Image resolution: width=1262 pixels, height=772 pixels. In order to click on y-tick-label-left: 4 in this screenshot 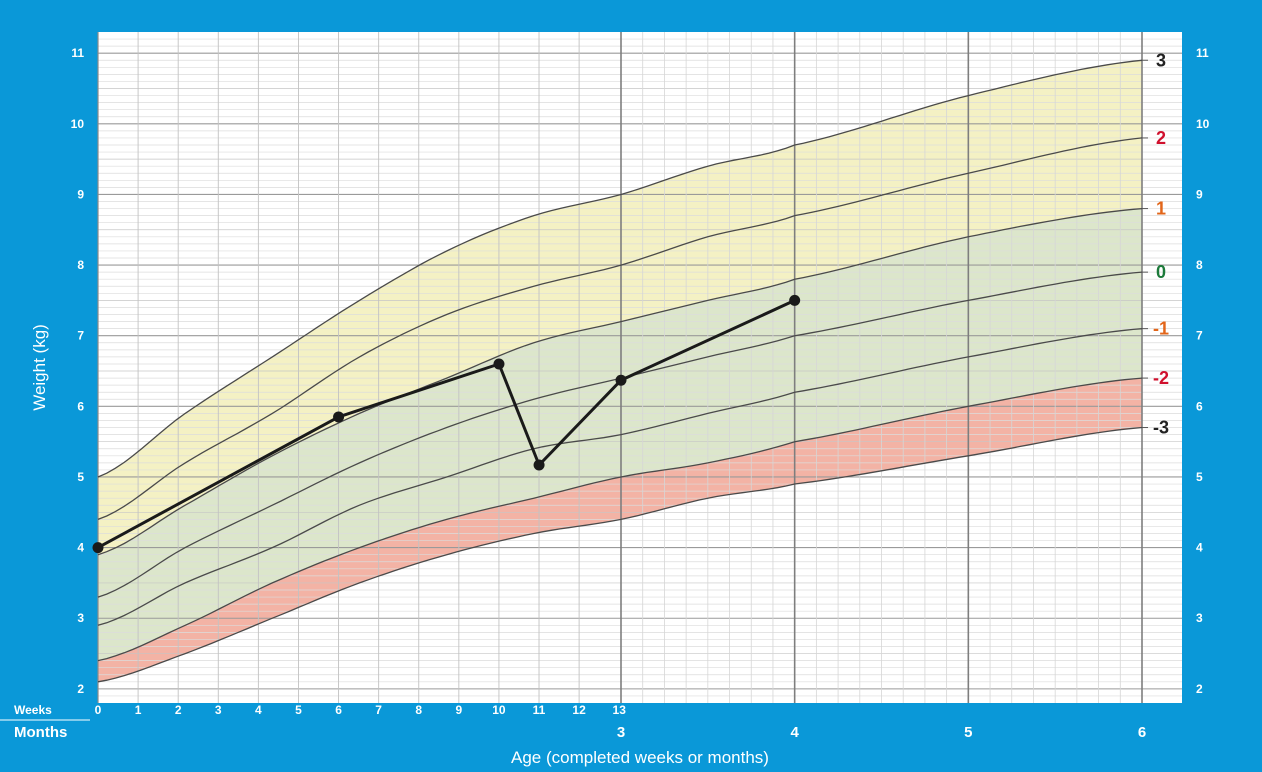, I will do `click(80, 548)`.